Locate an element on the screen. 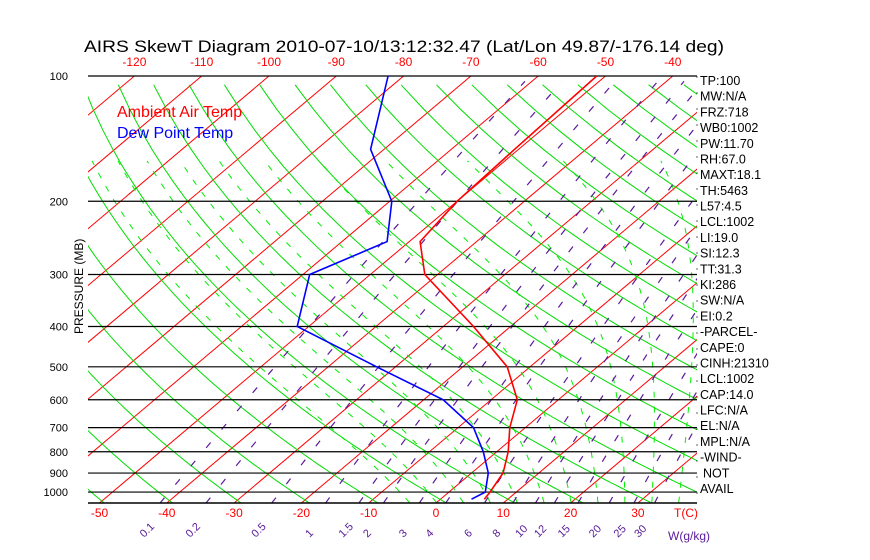 The image size is (870, 560). top-temperature-tick-label: -80 is located at coordinates (404, 62).